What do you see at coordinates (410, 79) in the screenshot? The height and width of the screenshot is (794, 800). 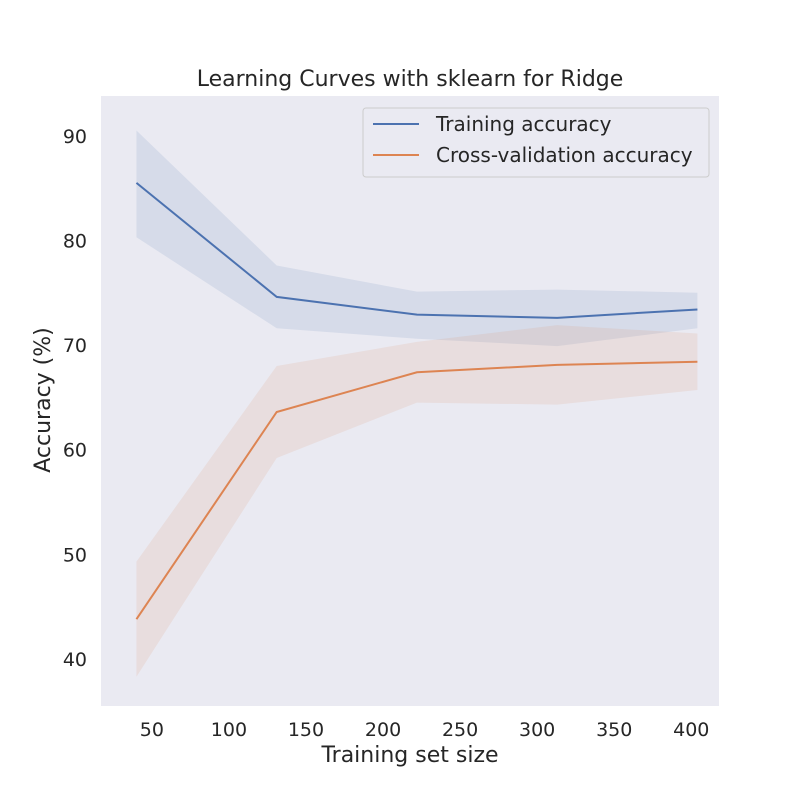 I see `chart-title: Learning Curves with sklearn for Ridge` at bounding box center [410, 79].